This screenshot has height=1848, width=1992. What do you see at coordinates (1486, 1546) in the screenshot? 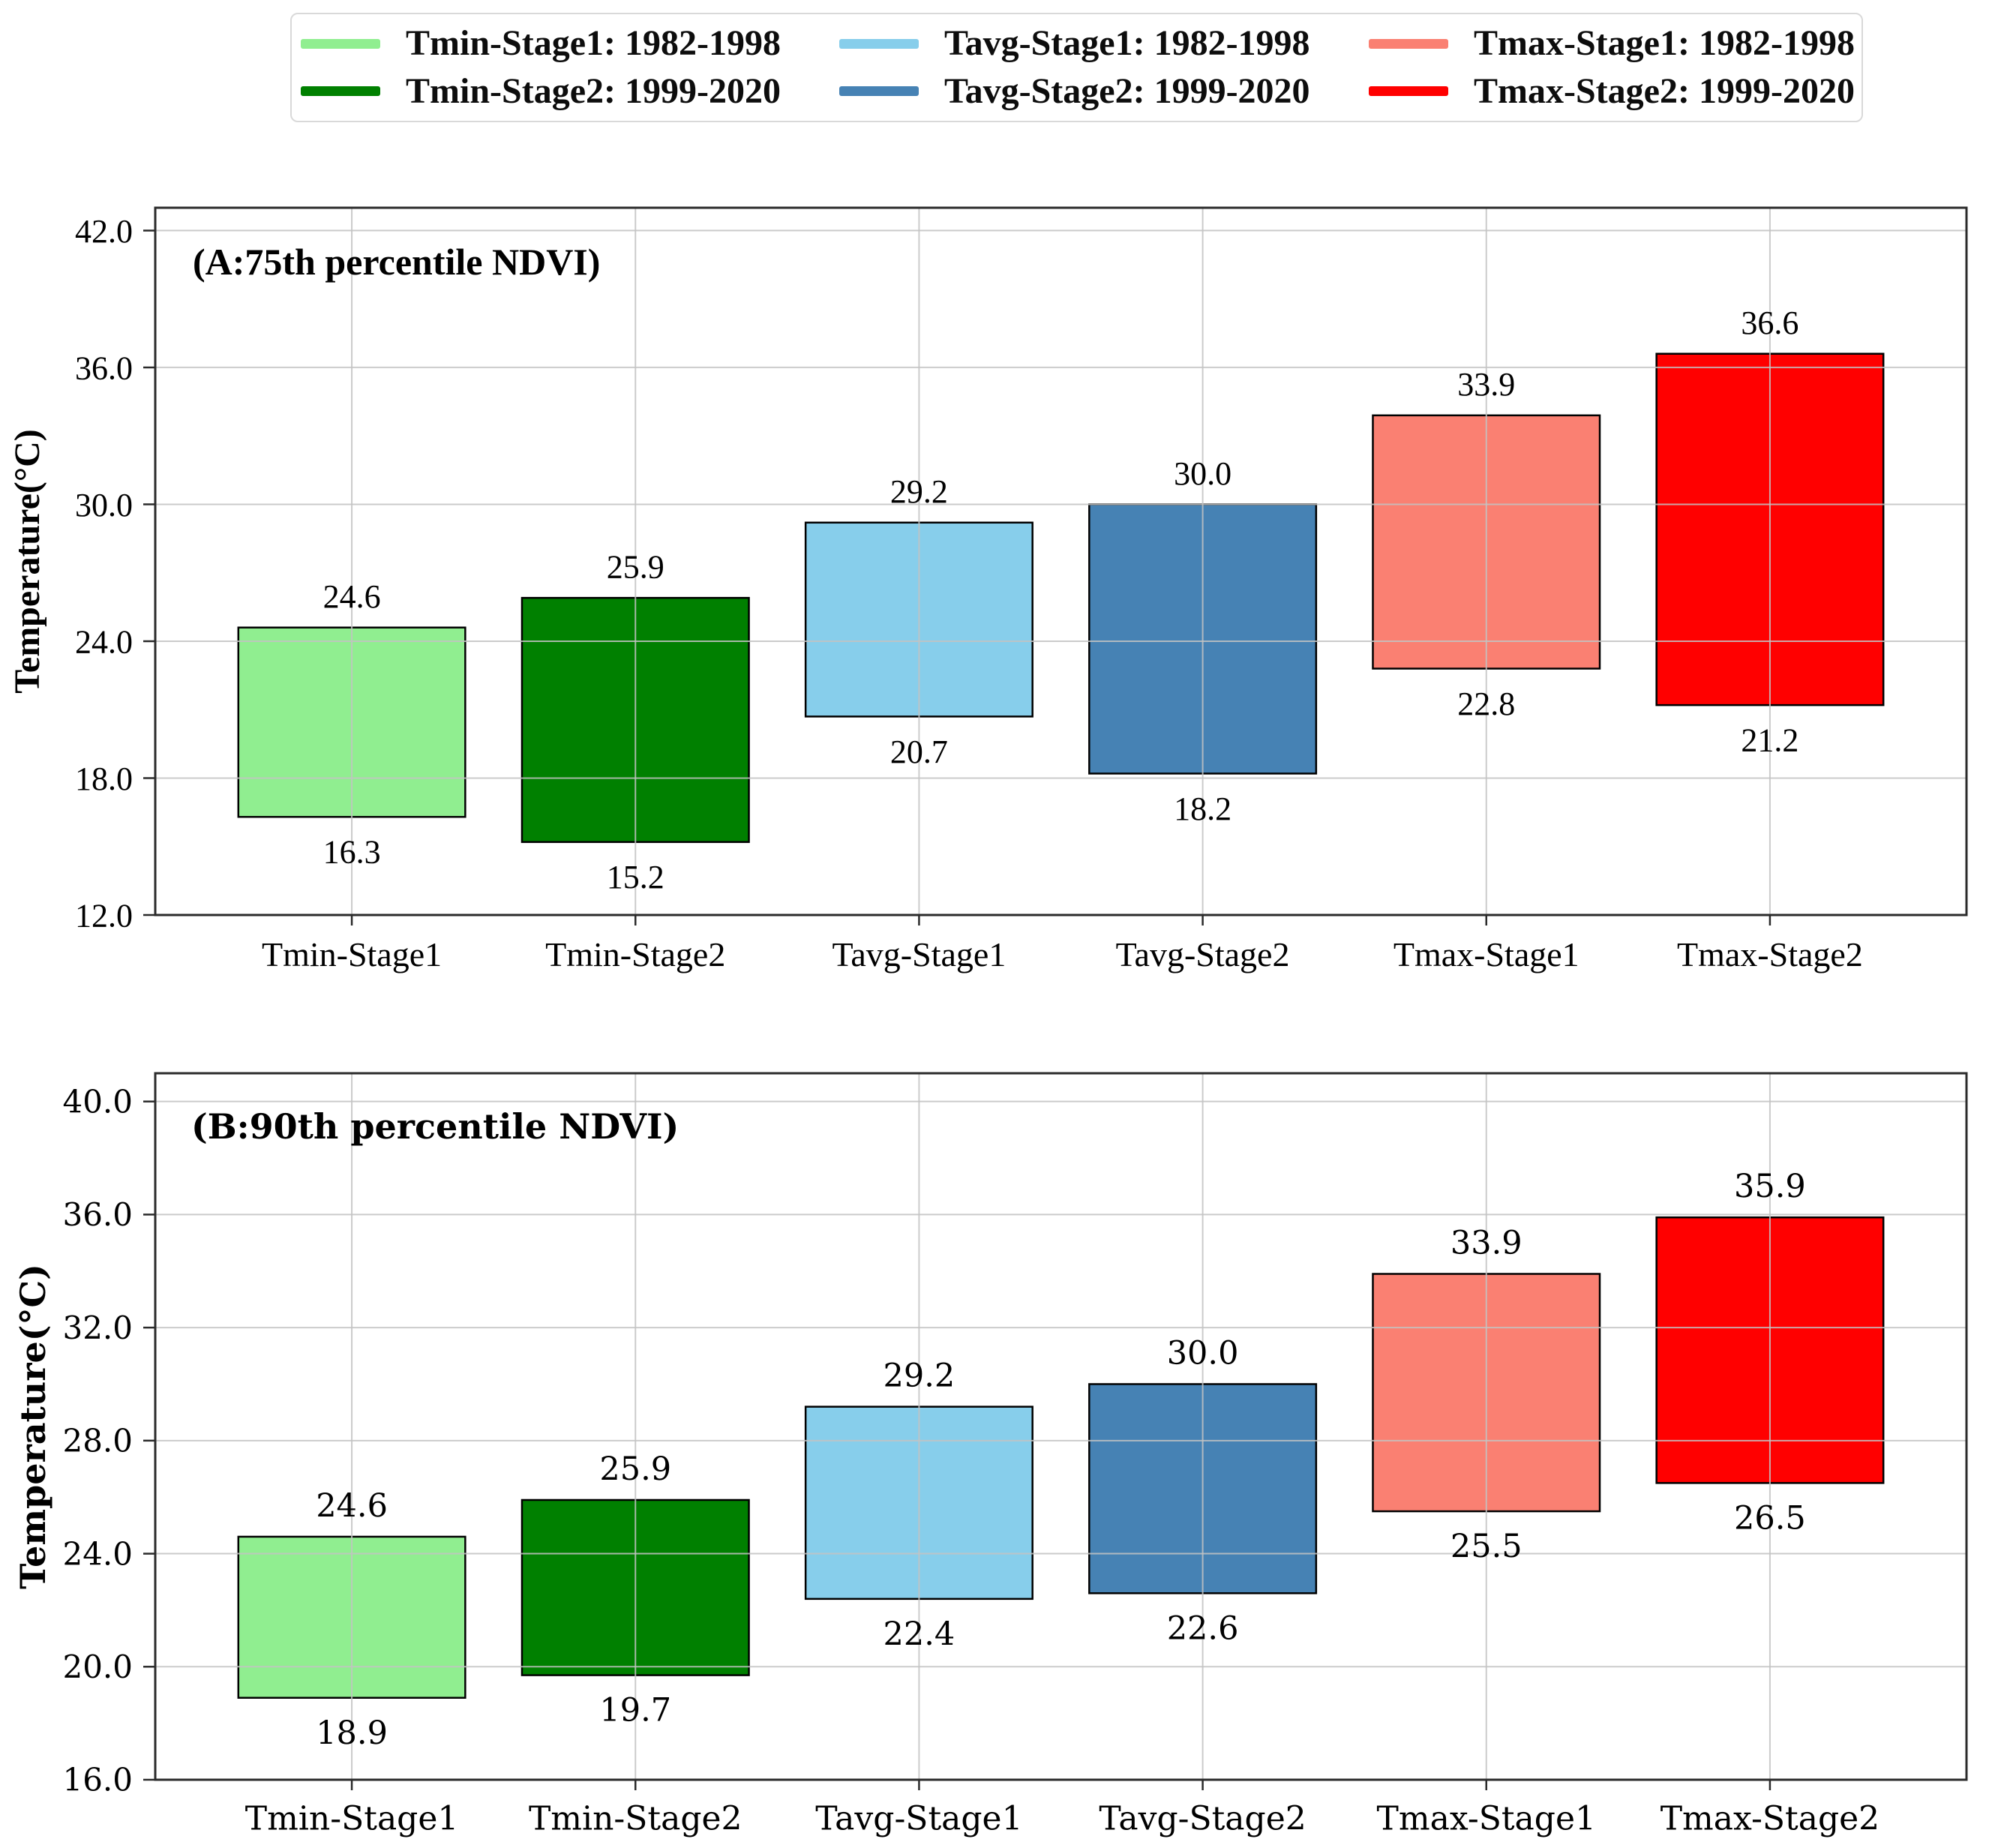
I see `bar-low-value-label: 25.5` at bounding box center [1486, 1546].